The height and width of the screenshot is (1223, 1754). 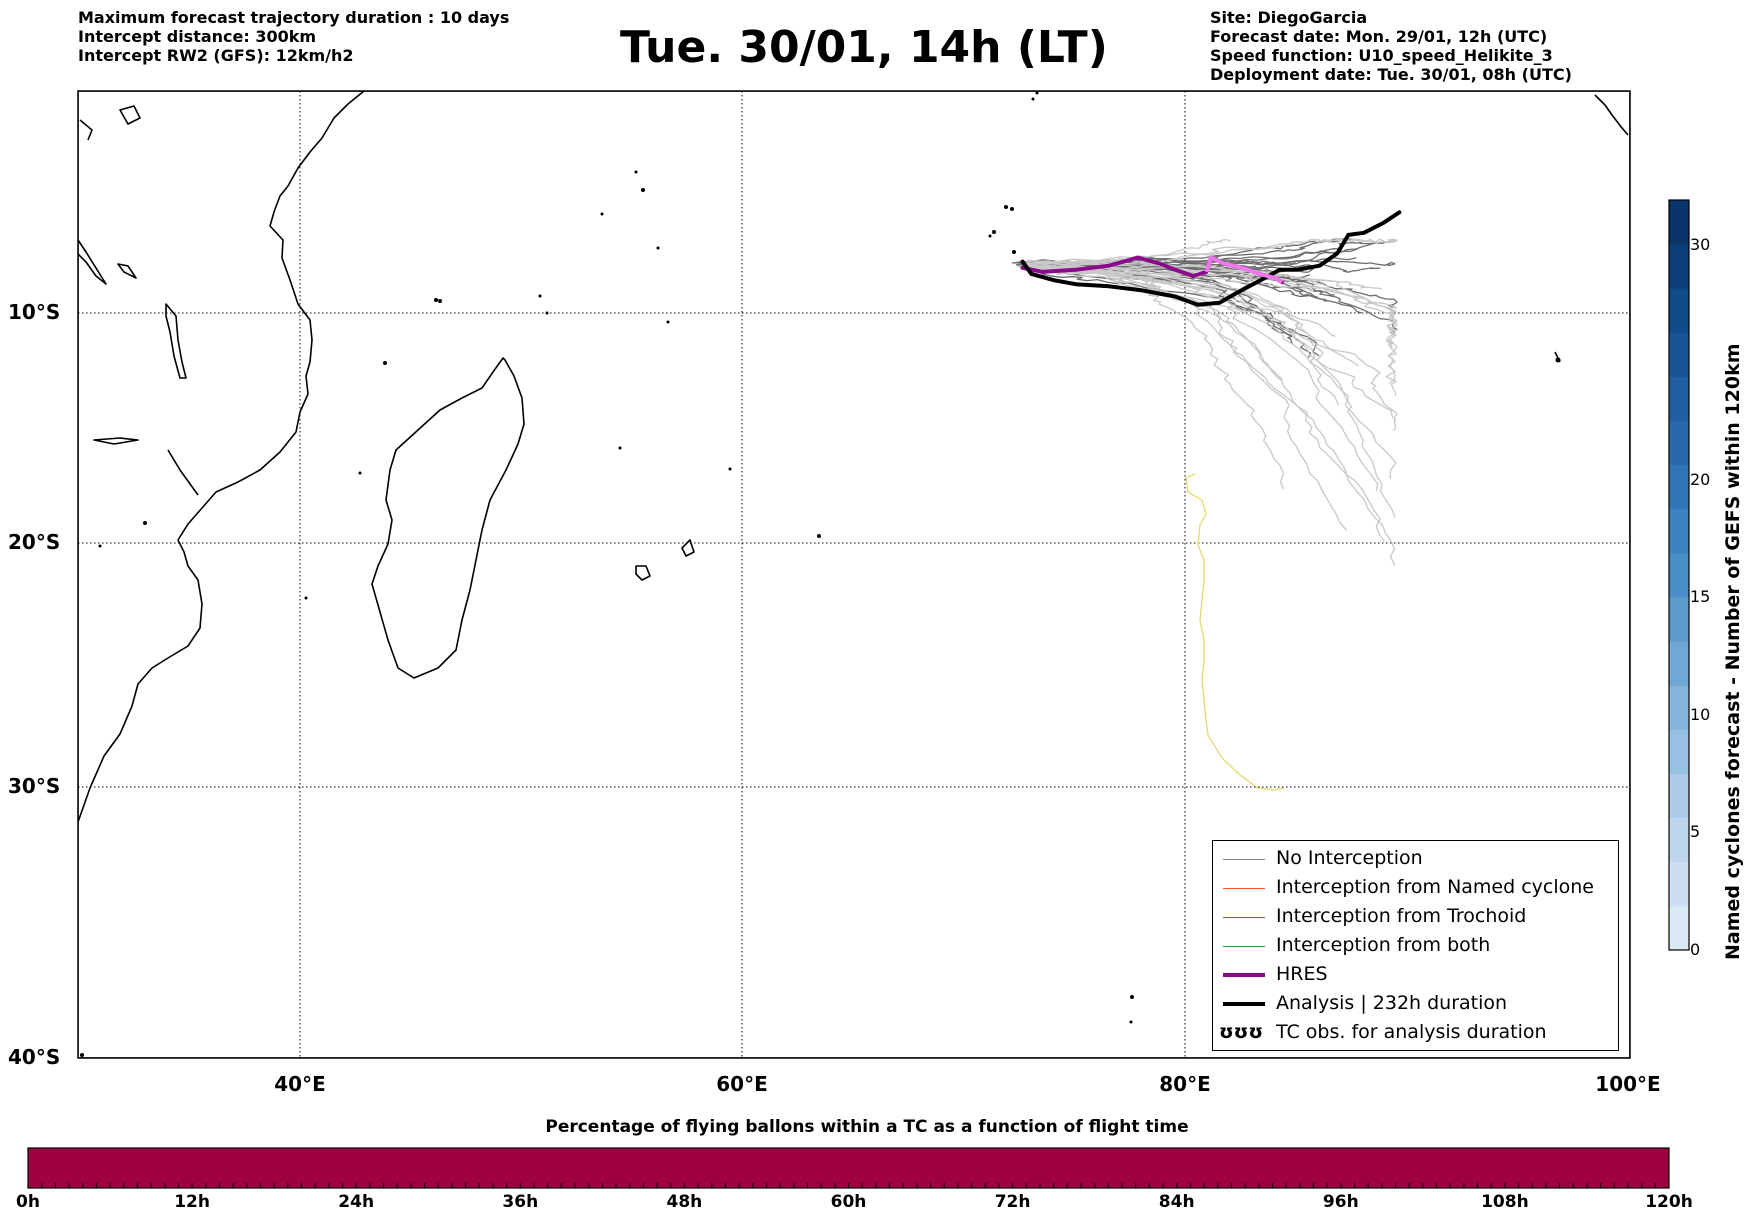 I want to click on colorbar-tick: 20, so click(x=1700, y=479).